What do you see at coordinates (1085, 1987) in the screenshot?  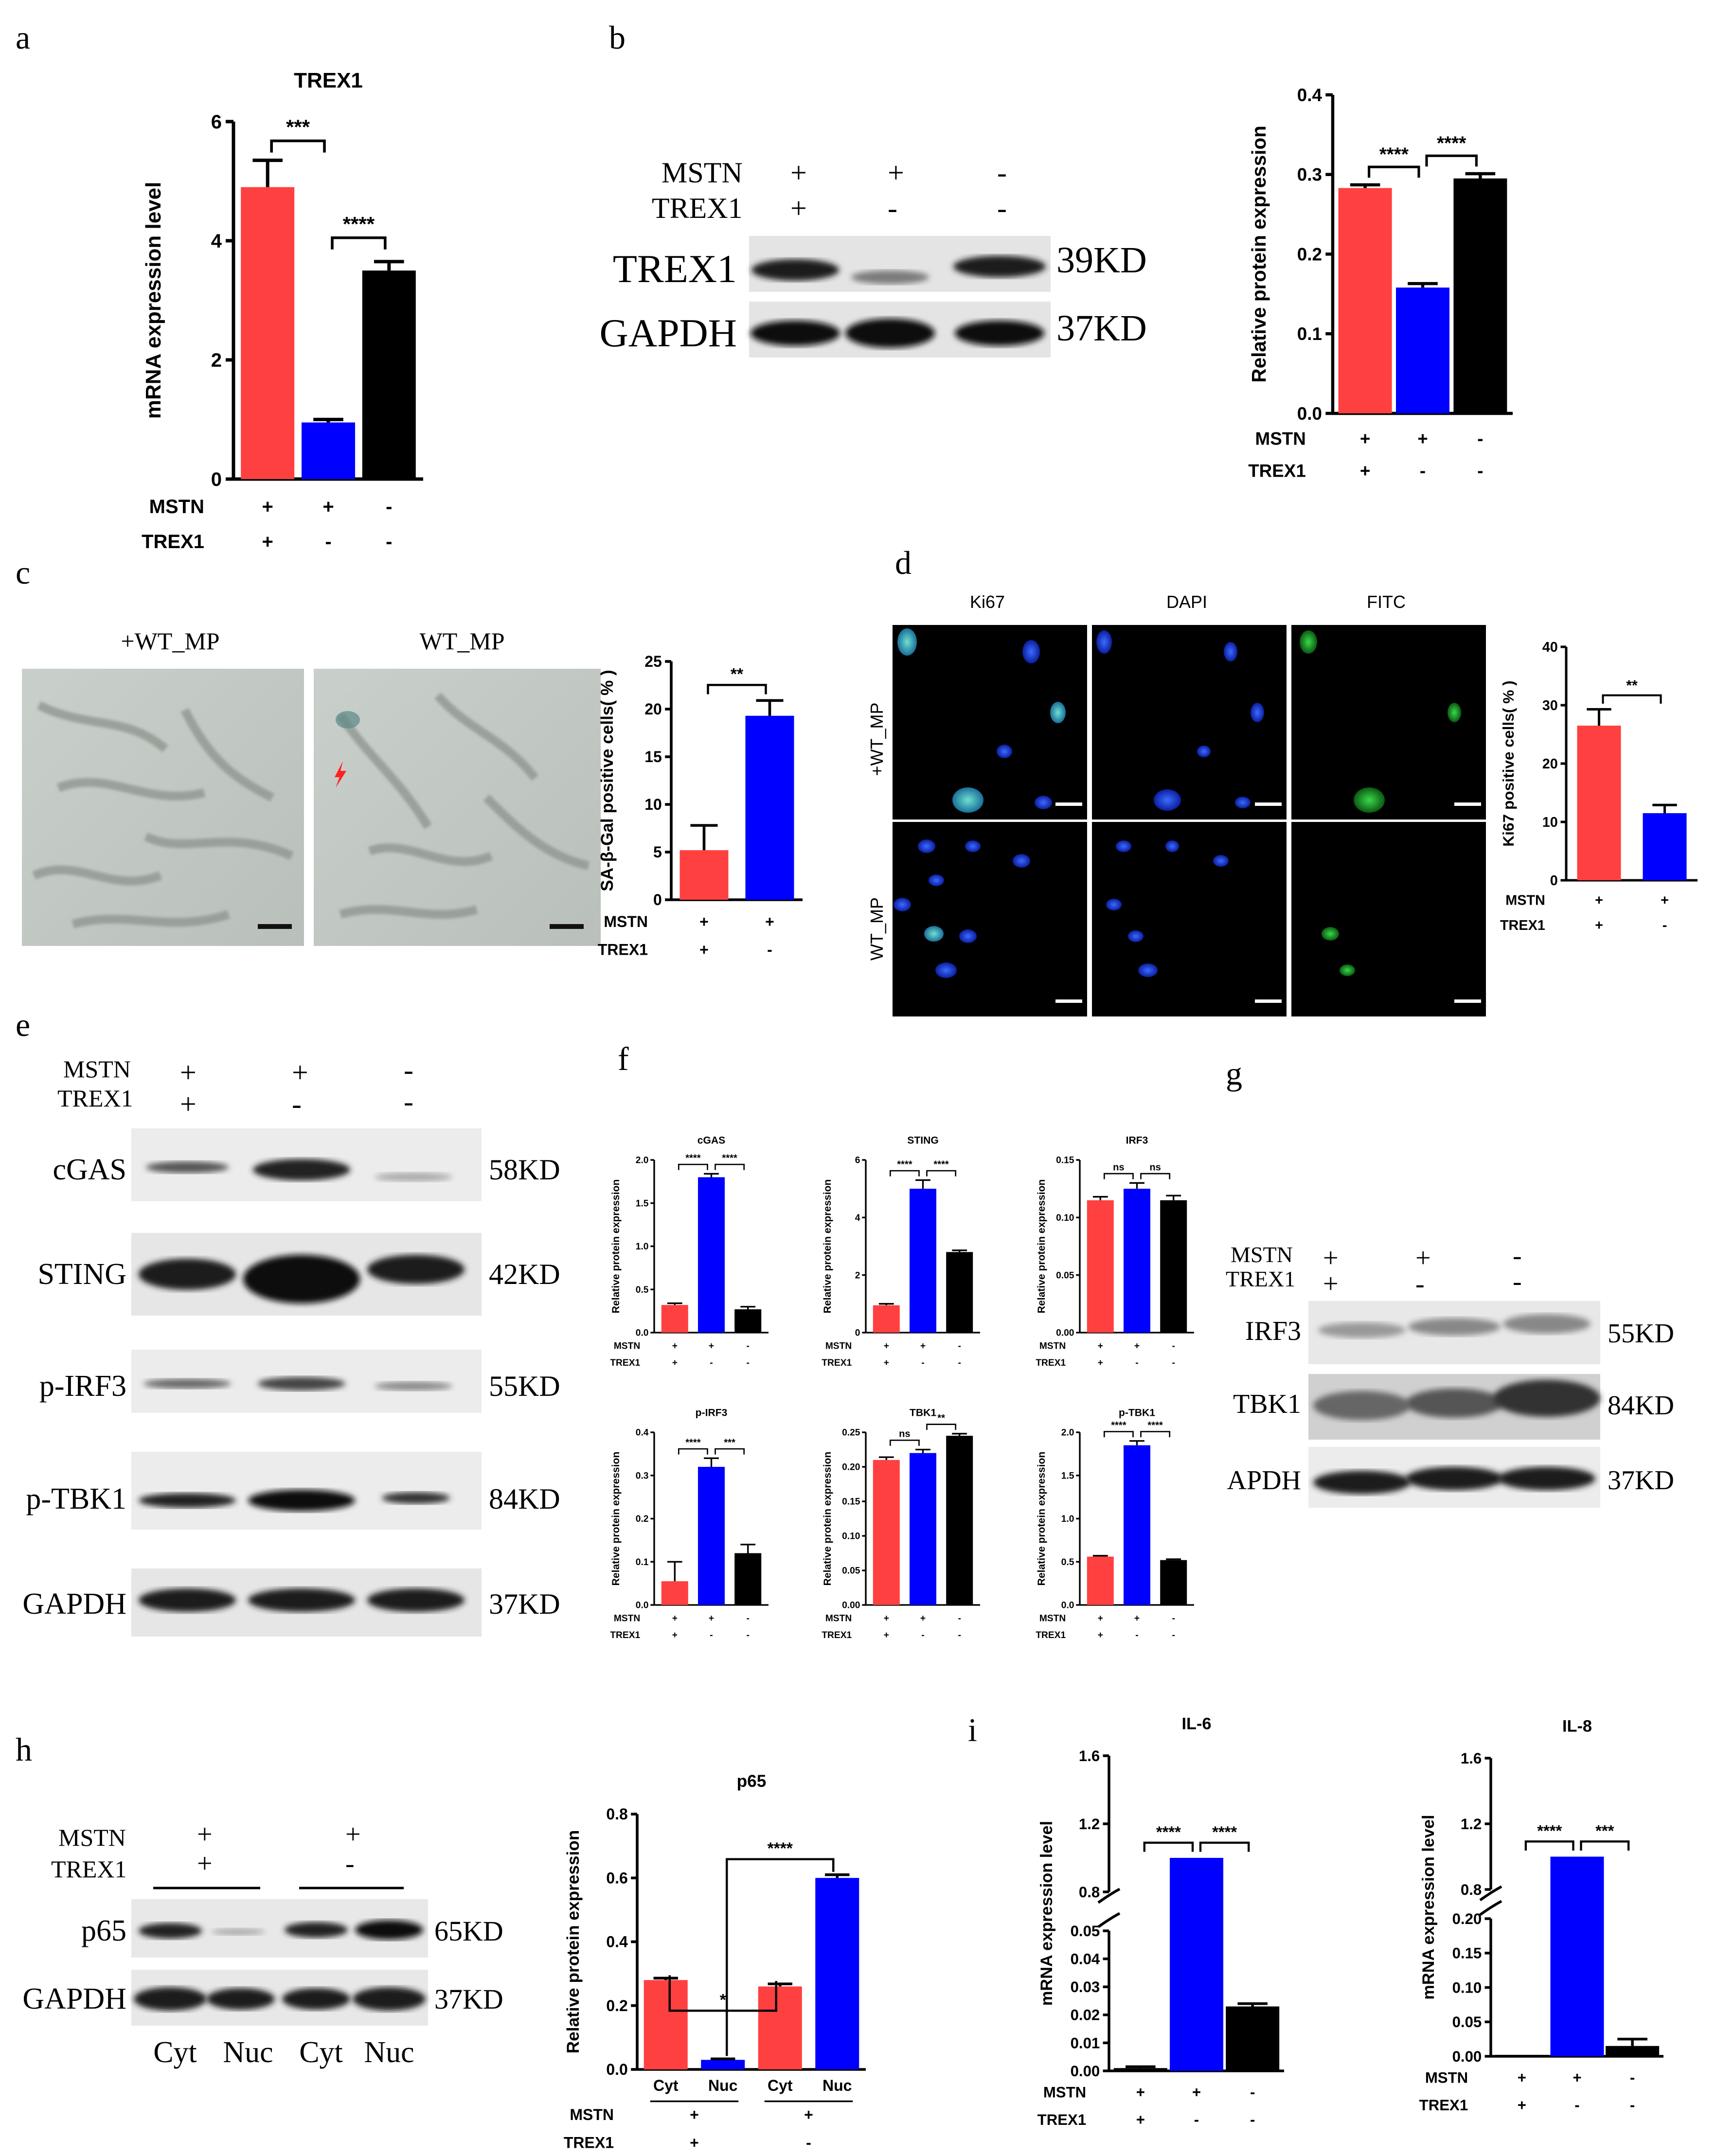 I see `y-tick-label: 0.03` at bounding box center [1085, 1987].